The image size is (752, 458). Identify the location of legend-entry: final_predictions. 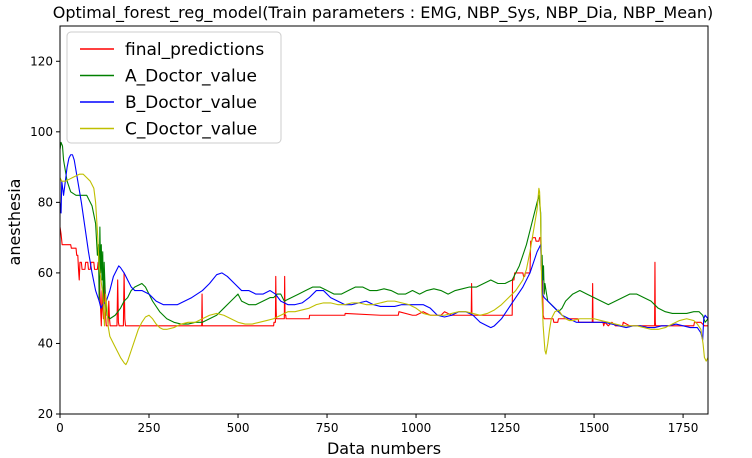
(194, 50).